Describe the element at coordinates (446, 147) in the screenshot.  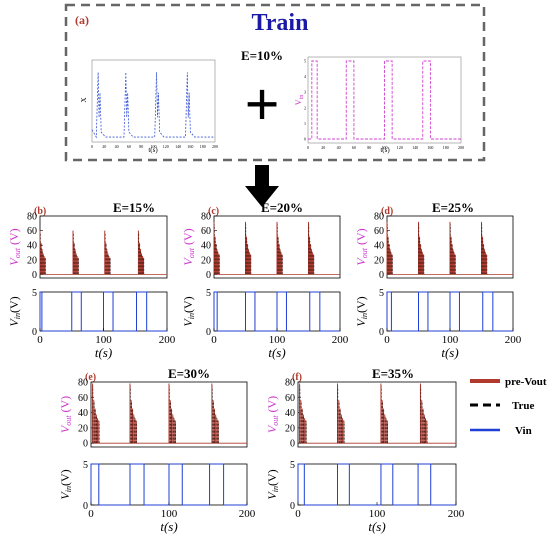
I see `train-vin-tick-label: 180` at that location.